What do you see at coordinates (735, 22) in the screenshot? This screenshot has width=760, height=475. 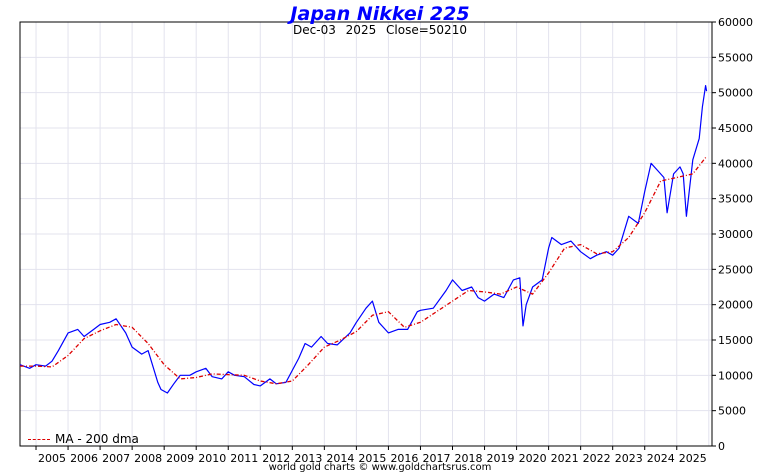 I see `y-tick-label: 60000` at bounding box center [735, 22].